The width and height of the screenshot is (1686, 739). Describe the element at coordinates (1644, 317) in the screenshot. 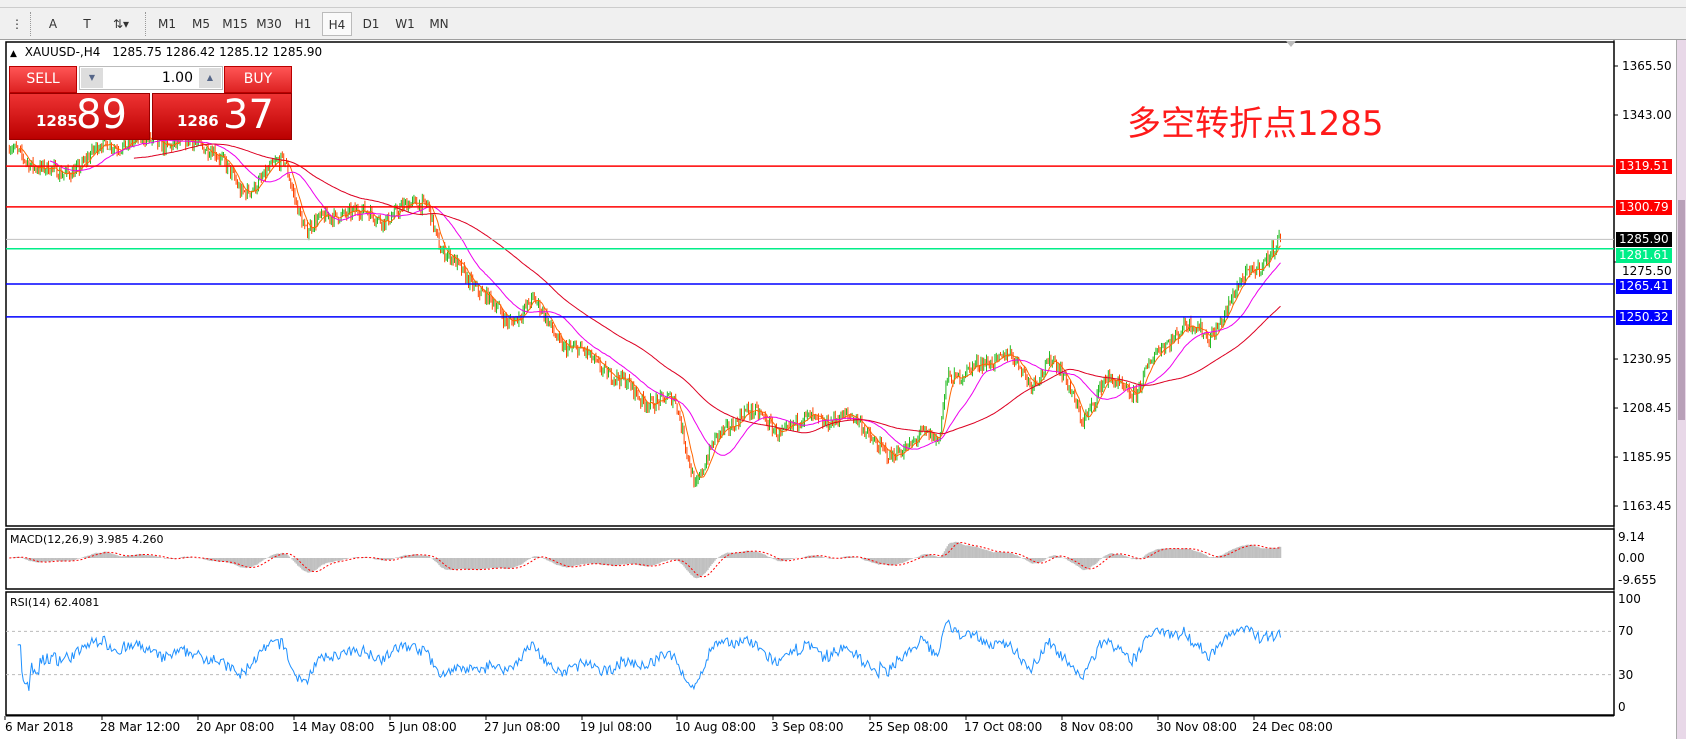

I see `price-level-tag: 1250.32` at that location.